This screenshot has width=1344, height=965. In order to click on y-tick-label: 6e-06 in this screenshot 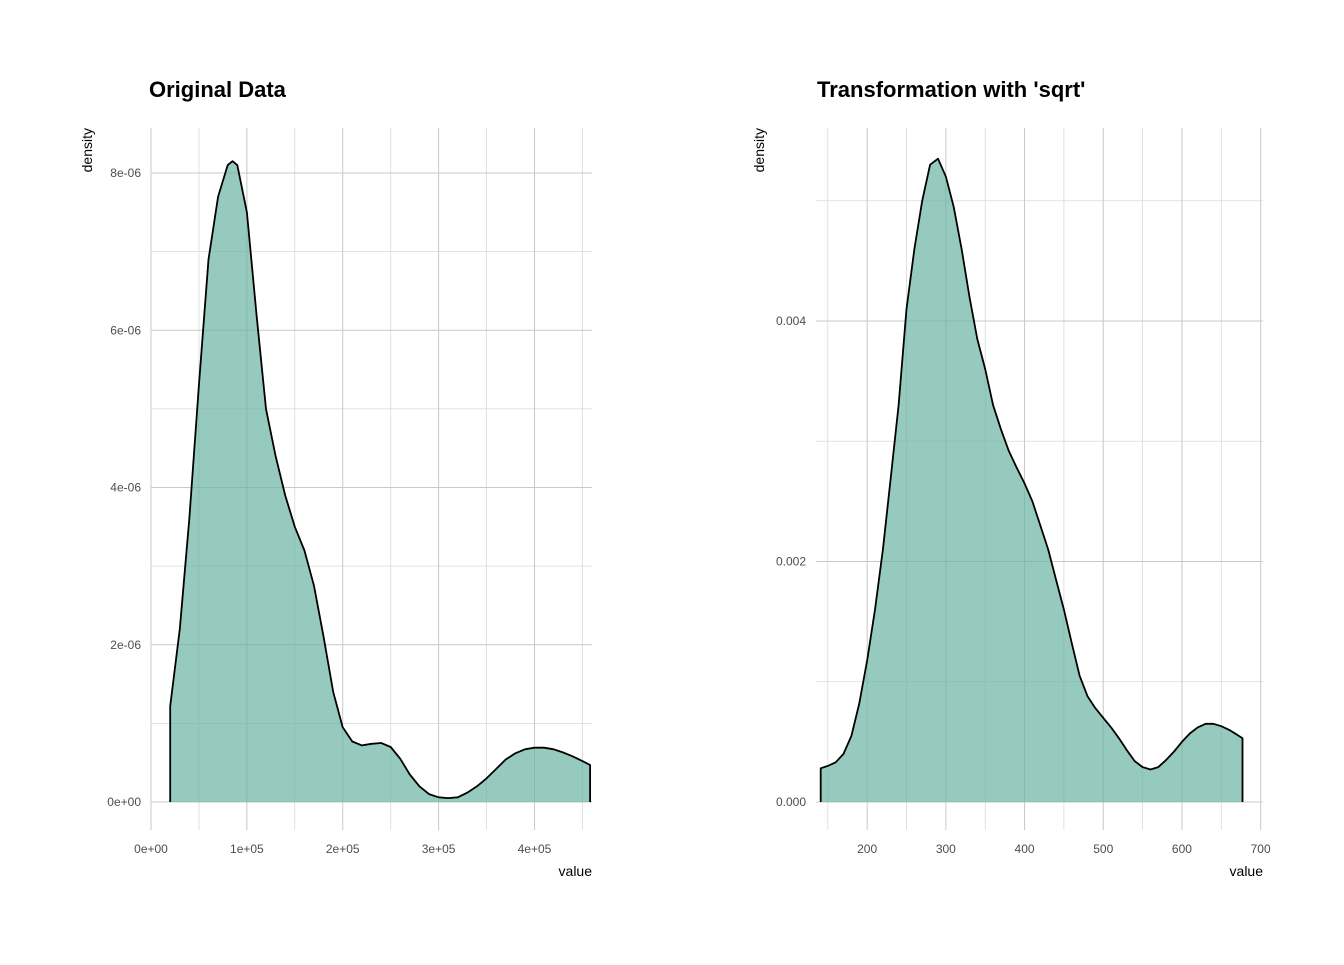, I will do `click(125, 330)`.